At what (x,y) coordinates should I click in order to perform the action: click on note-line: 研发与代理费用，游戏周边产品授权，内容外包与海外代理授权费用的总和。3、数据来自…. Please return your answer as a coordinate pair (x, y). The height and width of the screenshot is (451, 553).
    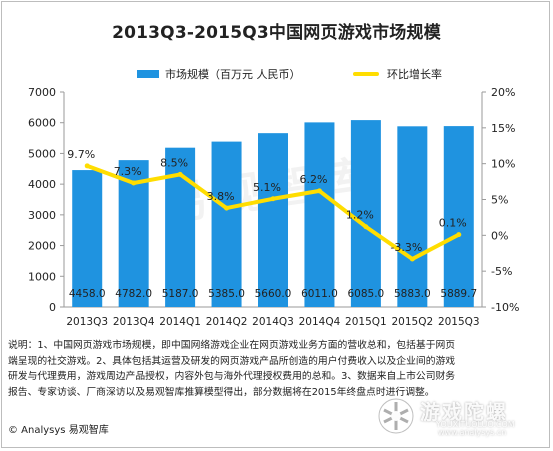
    Looking at the image, I should click on (232, 377).